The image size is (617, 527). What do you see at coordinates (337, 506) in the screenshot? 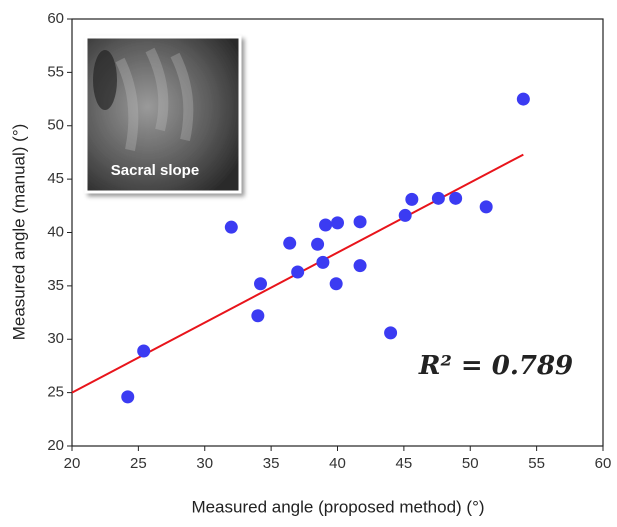
I see `x-axis-label: Measured angle (proposed method) (°)` at bounding box center [337, 506].